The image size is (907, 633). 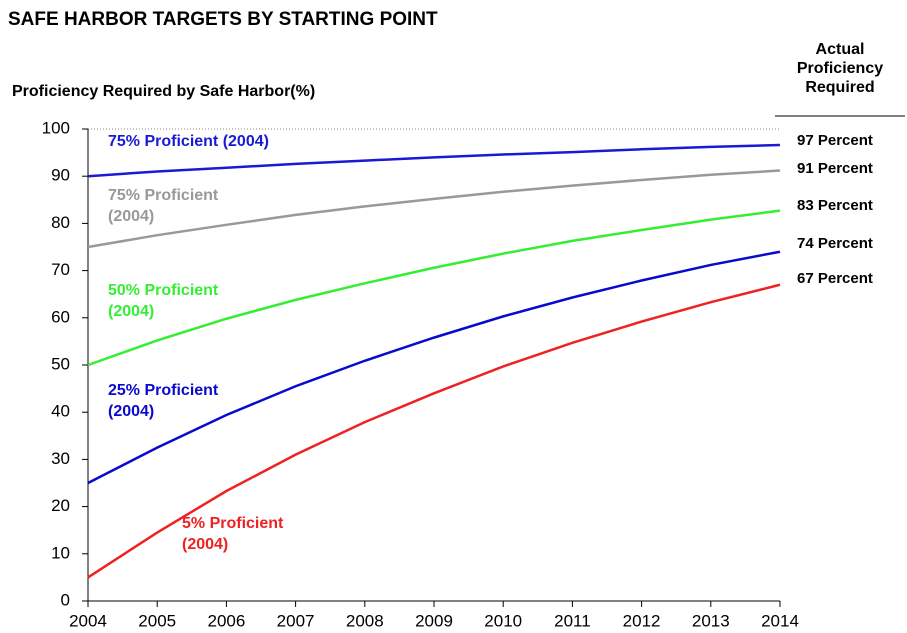 What do you see at coordinates (60, 552) in the screenshot?
I see `y-tick-label: 10` at bounding box center [60, 552].